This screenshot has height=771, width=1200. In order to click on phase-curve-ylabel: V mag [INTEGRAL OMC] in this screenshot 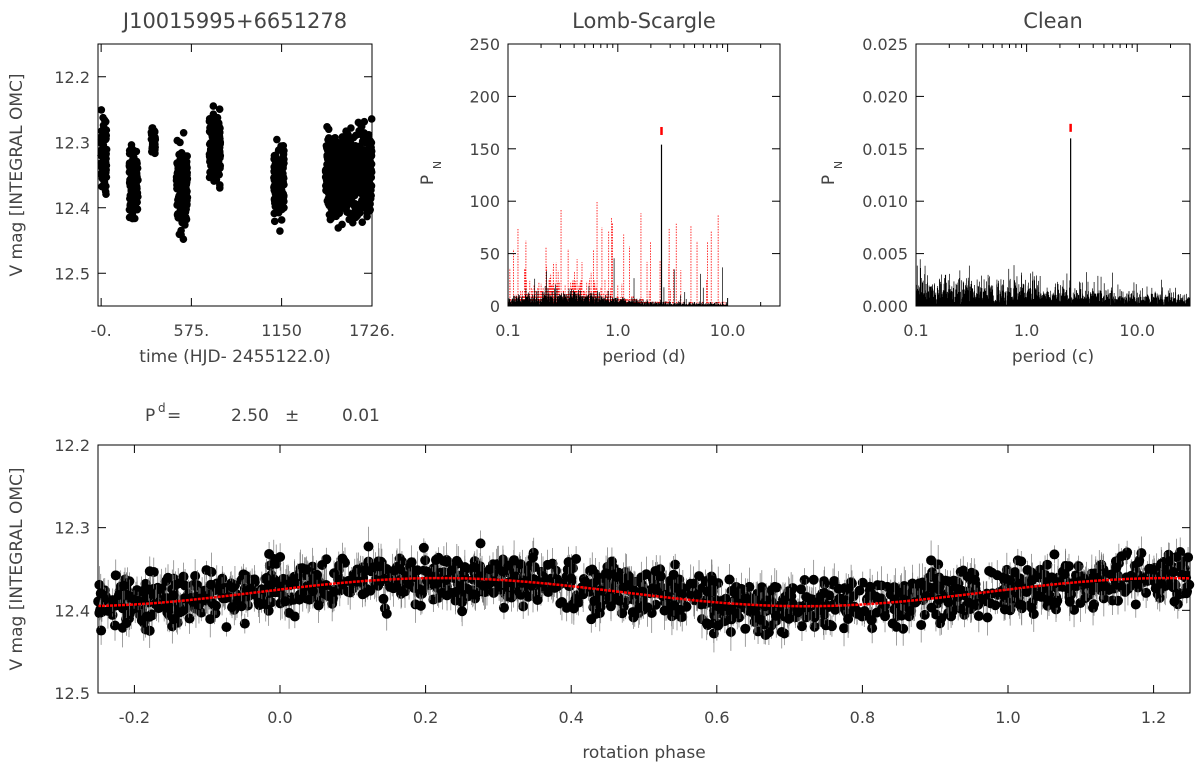, I will do `click(17, 568)`.